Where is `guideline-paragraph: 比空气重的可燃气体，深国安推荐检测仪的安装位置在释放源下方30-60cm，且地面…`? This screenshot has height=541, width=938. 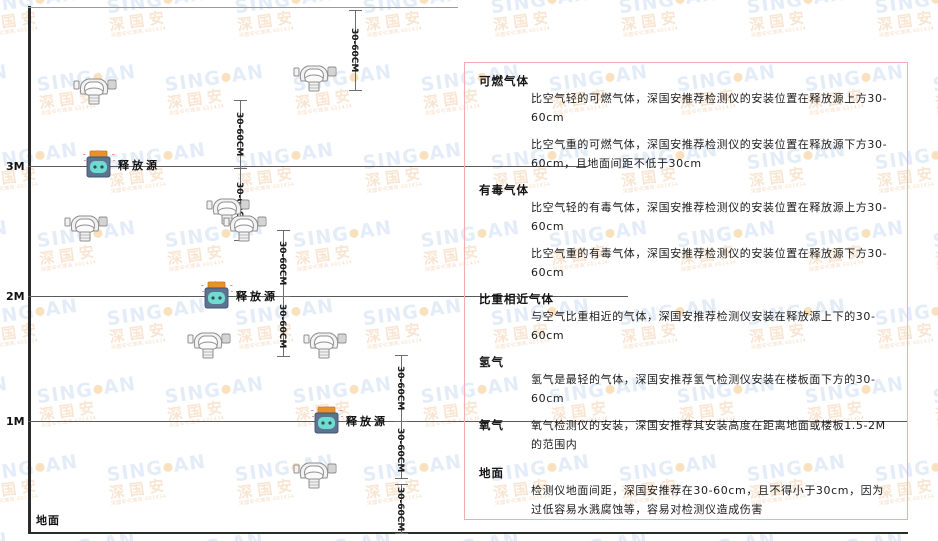 guideline-paragraph: 比空气重的可燃气体，深国安推荐检测仪的安装位置在释放源下方30-60cm，且地面… is located at coordinates (709, 154).